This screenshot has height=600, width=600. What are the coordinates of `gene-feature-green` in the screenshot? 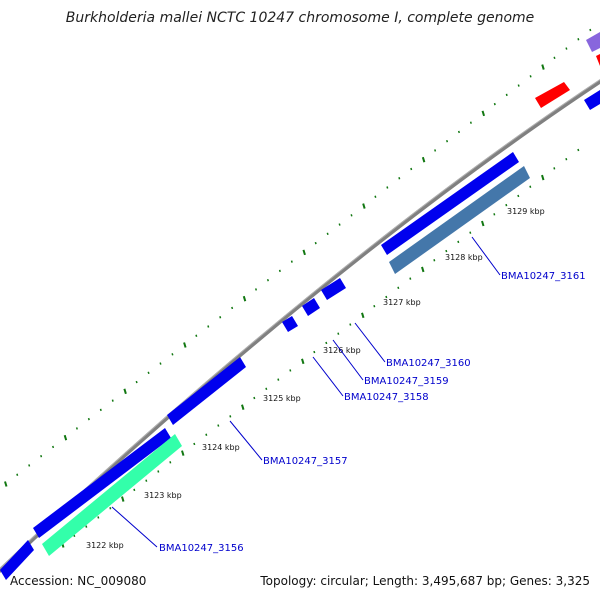 It's located at (112, 495).